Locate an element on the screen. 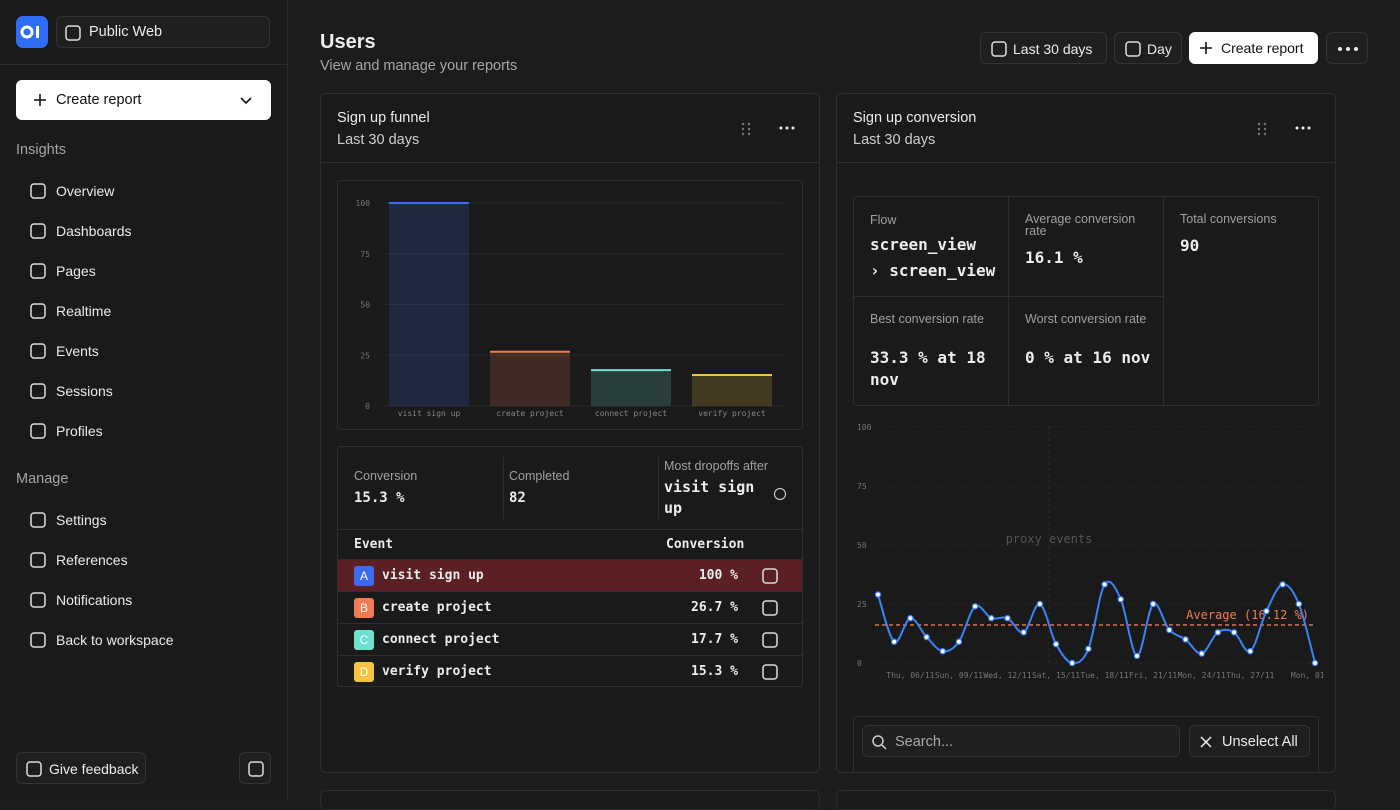  x is located at coordinates (1206, 742).